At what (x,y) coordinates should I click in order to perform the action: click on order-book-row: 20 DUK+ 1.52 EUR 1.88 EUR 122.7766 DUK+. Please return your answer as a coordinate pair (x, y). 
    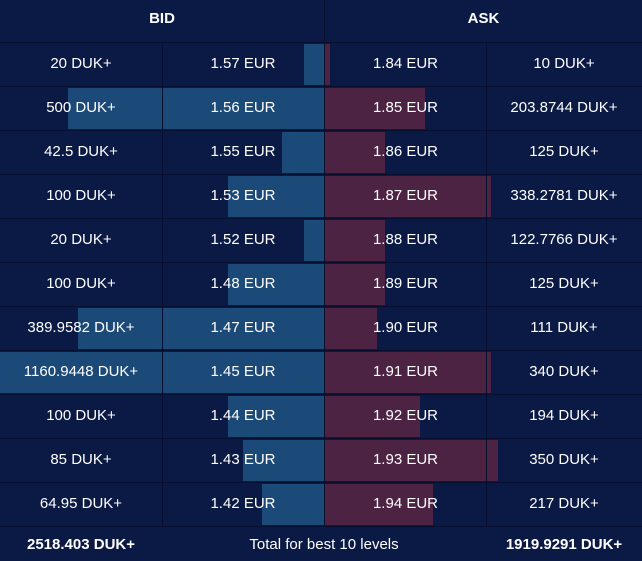
    Looking at the image, I should click on (321, 240).